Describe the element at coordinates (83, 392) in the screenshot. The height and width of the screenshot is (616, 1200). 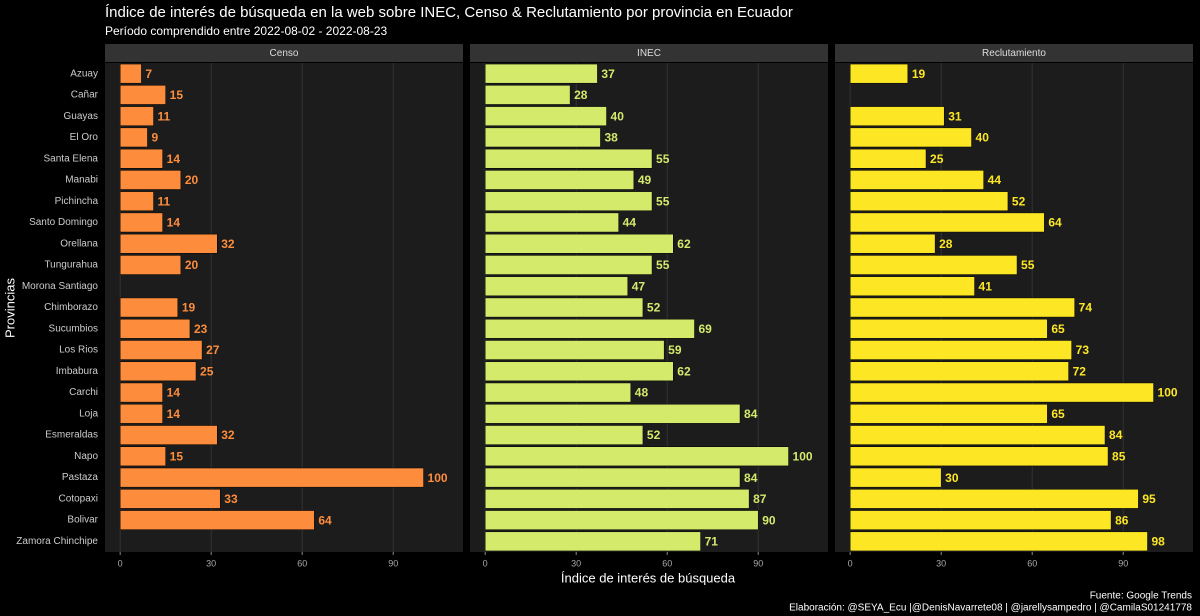
I see `y-tick-label: Carchi` at that location.